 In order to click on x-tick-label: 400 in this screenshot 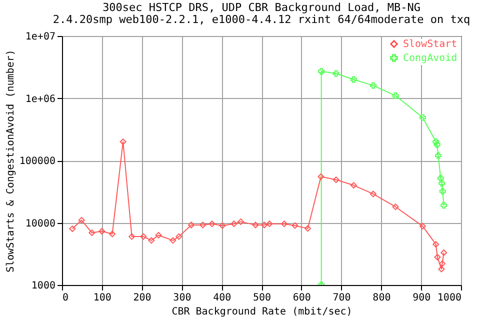, I will do `click(222, 298)`.